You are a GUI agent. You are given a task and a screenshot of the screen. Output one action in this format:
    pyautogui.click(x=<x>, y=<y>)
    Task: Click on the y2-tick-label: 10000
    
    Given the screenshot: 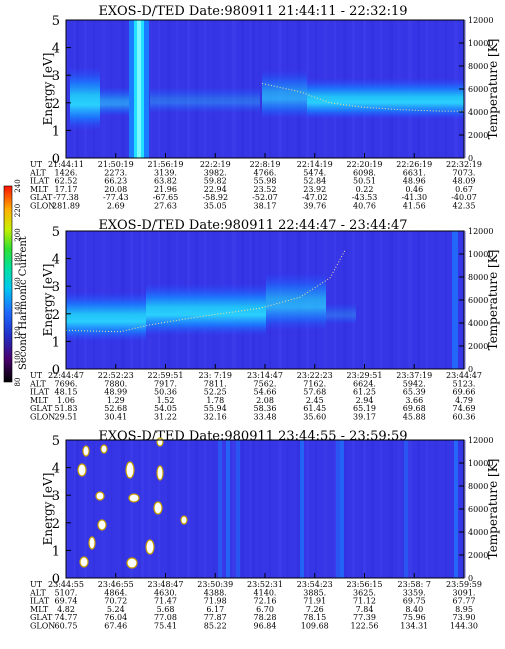 What is the action you would take?
    pyautogui.click(x=480, y=254)
    